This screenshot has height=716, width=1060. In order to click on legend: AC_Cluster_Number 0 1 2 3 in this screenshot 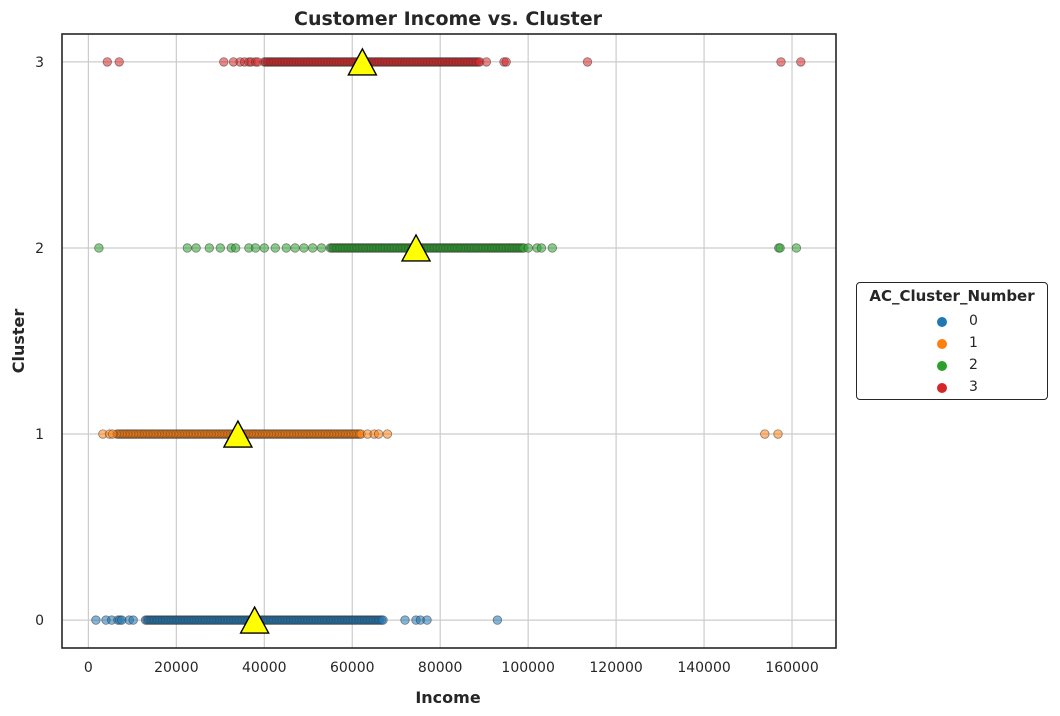, I will do `click(952, 341)`.